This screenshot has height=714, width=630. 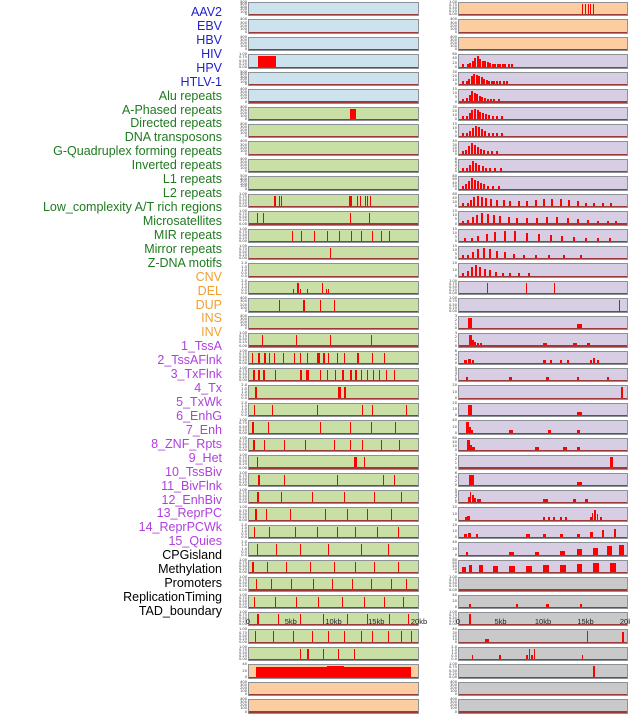 What do you see at coordinates (454, 269) in the screenshot?
I see `y-axis-tick-label: 10` at bounding box center [454, 269].